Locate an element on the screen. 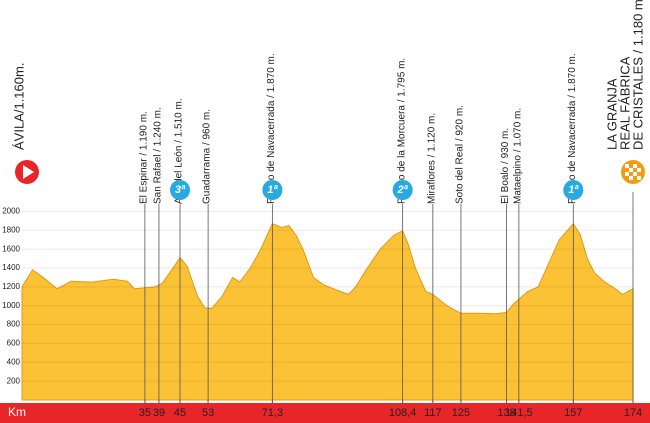  x-axis-label: Km is located at coordinates (17, 412).